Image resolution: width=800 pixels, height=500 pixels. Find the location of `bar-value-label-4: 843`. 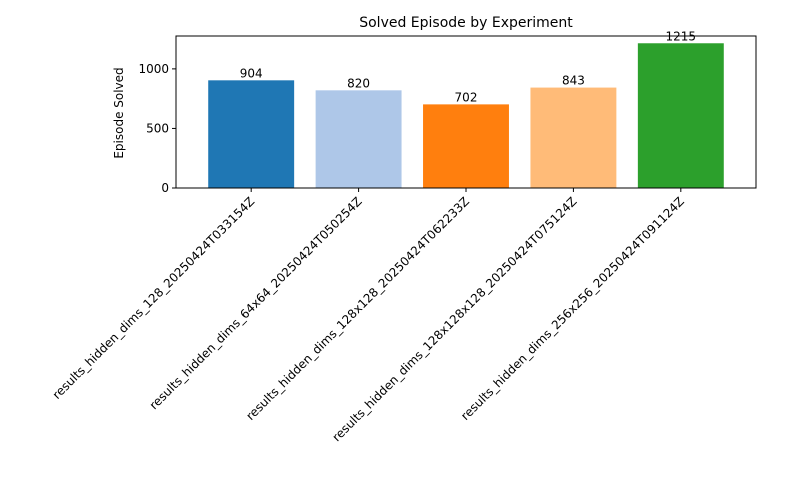

bar-value-label-4: 843 is located at coordinates (573, 81).